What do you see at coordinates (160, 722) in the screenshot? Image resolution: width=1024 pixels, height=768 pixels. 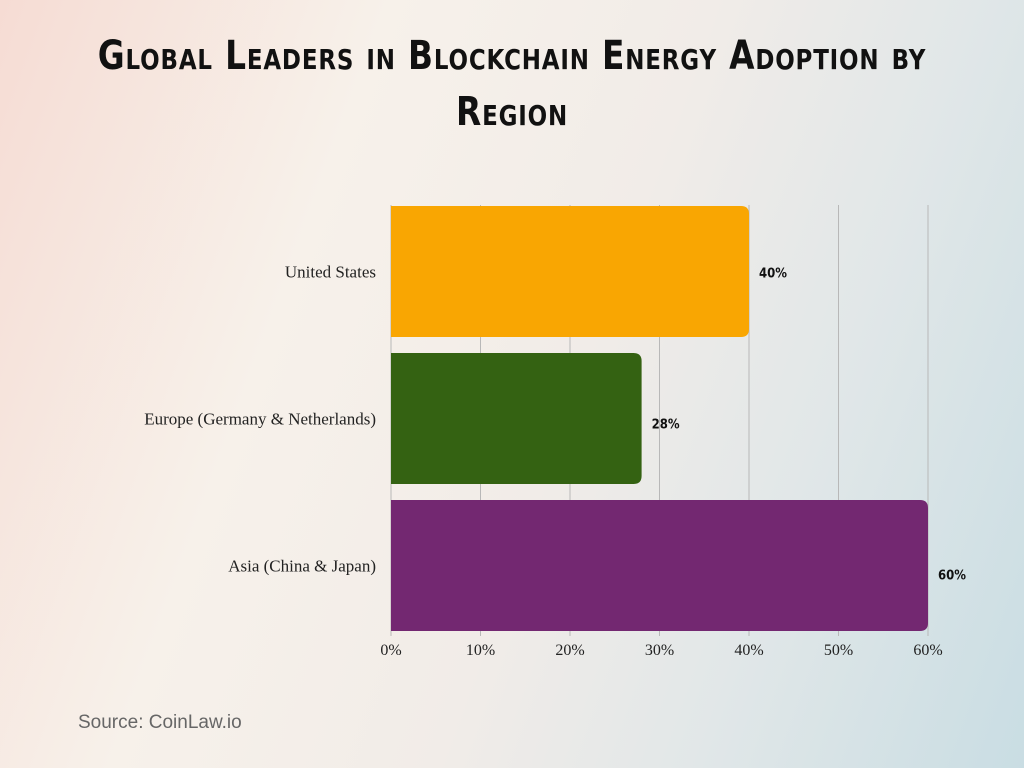 I see `source-text: Source: CoinLaw.io` at bounding box center [160, 722].